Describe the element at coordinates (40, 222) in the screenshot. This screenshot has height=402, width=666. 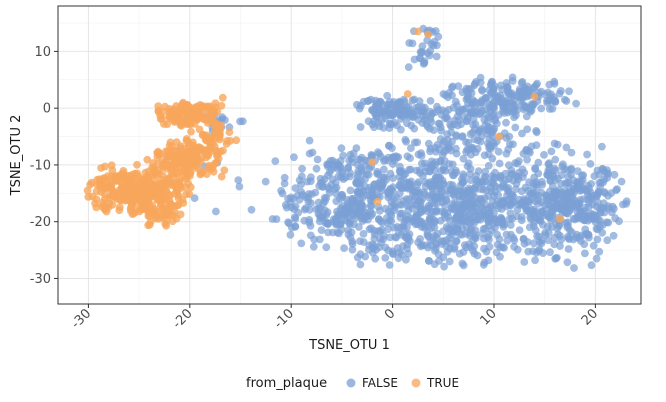
I see `y-tick-label: -20` at that location.